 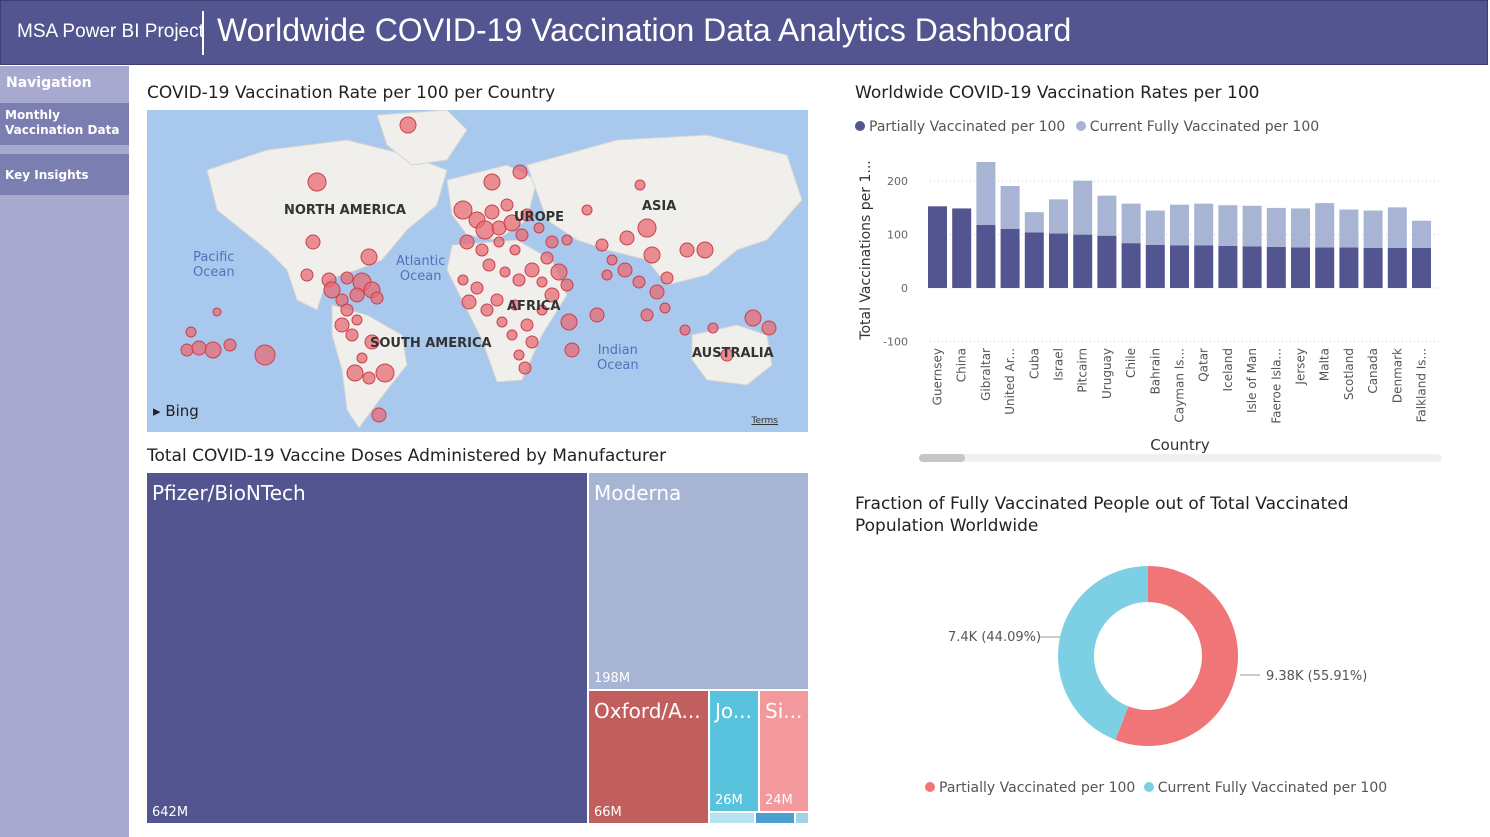 What do you see at coordinates (659, 206) in the screenshot?
I see `continent-label-asia: ASIA` at bounding box center [659, 206].